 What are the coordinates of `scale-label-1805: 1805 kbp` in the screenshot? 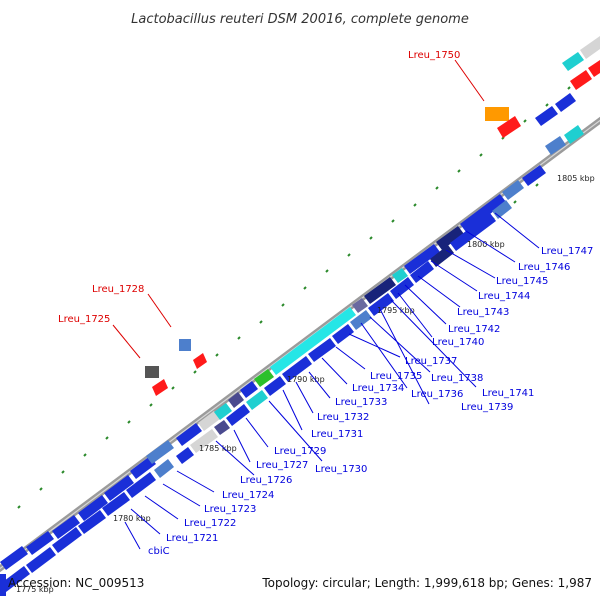 It's located at (576, 178).